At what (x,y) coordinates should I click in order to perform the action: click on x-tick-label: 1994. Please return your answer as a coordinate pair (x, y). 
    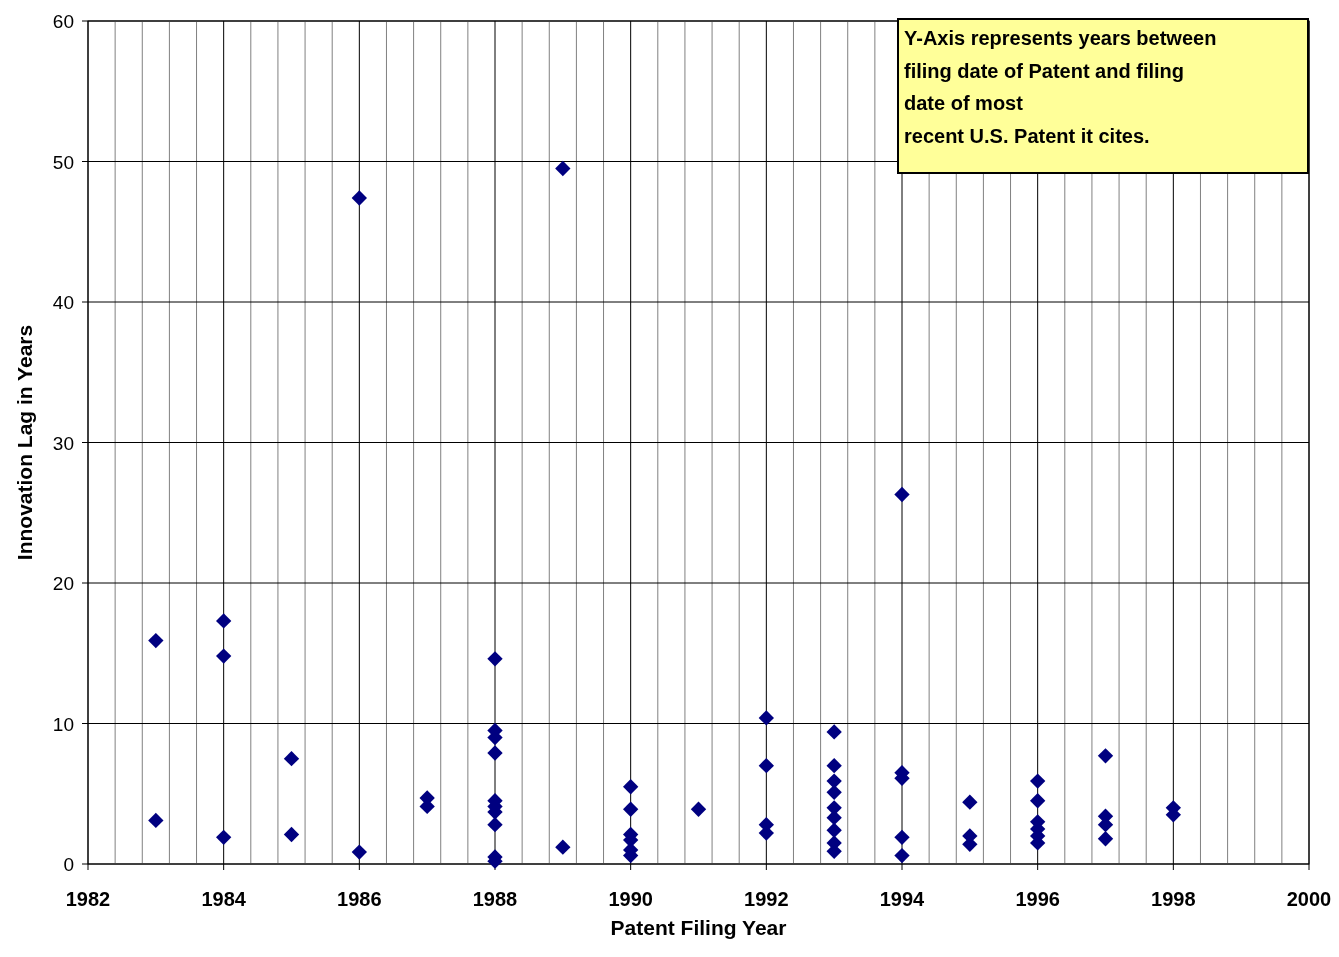
    Looking at the image, I should click on (902, 899).